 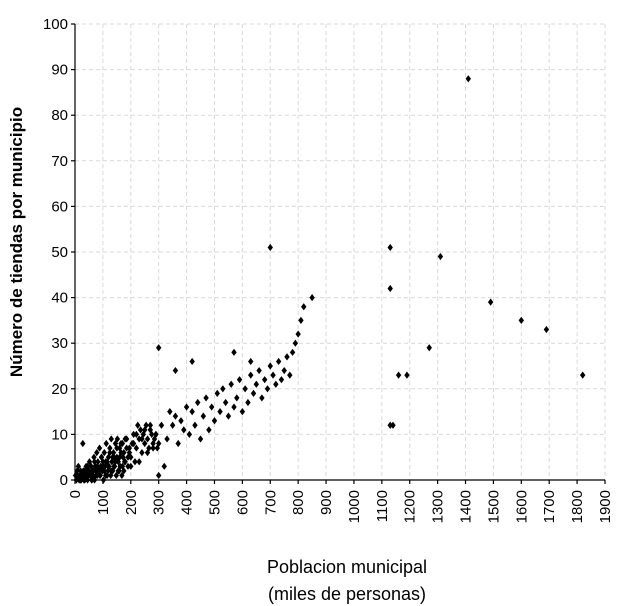 I want to click on x-tick-label: 400, so click(x=187, y=502).